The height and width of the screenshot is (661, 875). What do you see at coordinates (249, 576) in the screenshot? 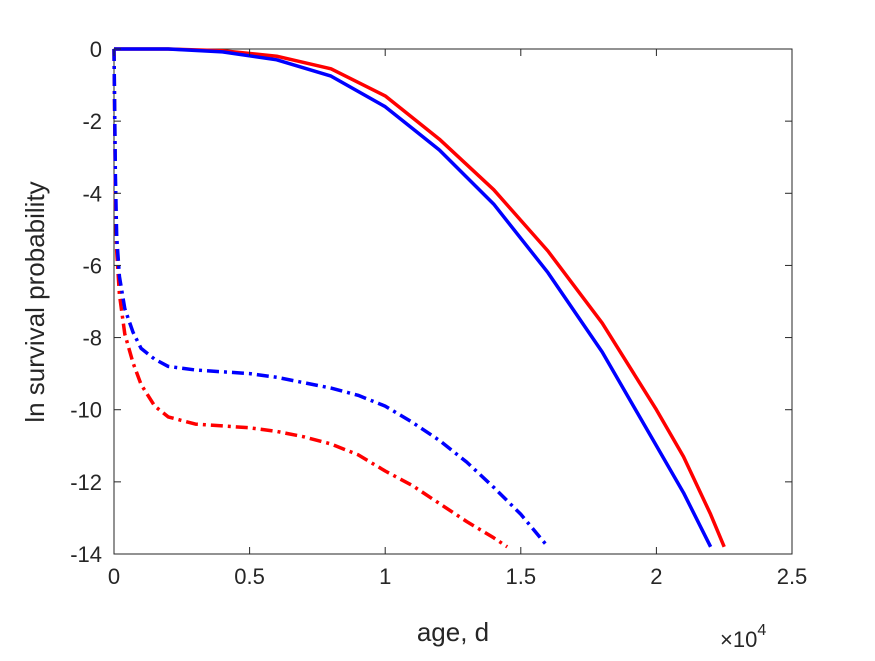
I see `x-tick-label: 0.5` at bounding box center [249, 576].